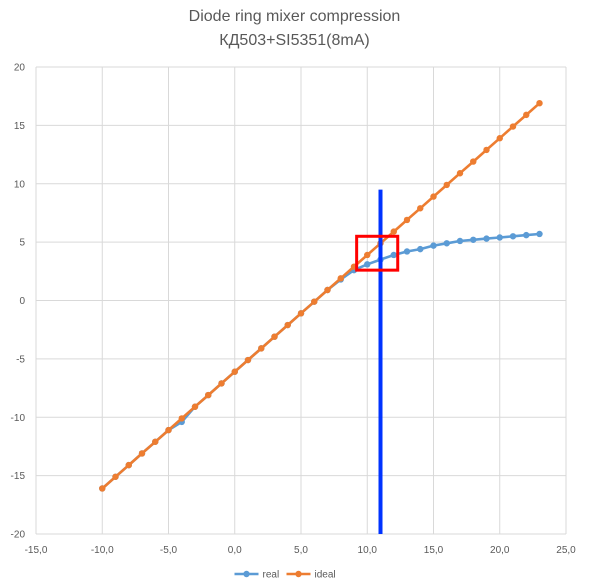 This screenshot has width=589, height=587. Describe the element at coordinates (271, 575) in the screenshot. I see `legend-label-real: real` at that location.